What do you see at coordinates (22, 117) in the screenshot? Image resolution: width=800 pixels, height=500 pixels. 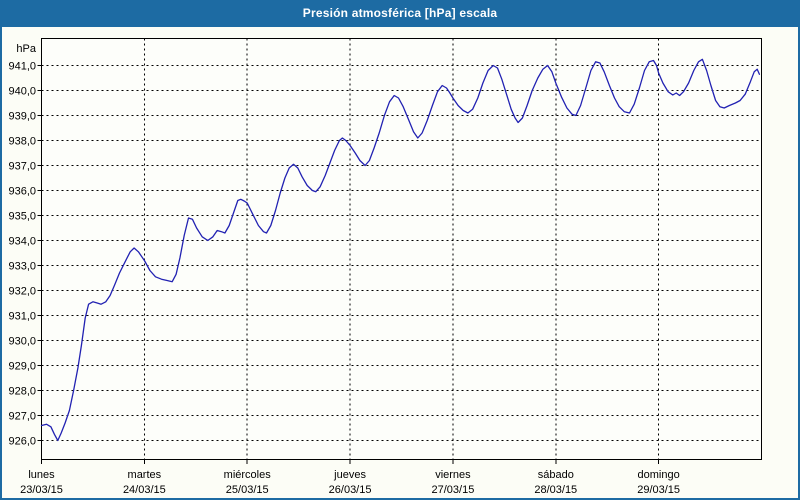 I see `y-tick-label: 939,0` at bounding box center [22, 117].